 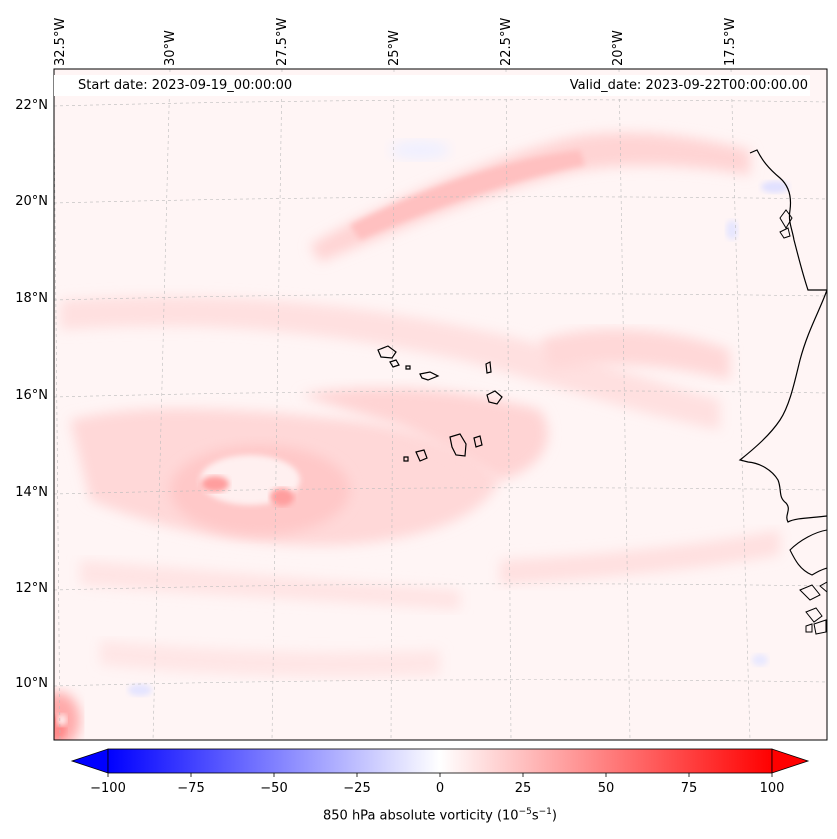 I want to click on lat-label: 18°N, so click(x=31, y=298).